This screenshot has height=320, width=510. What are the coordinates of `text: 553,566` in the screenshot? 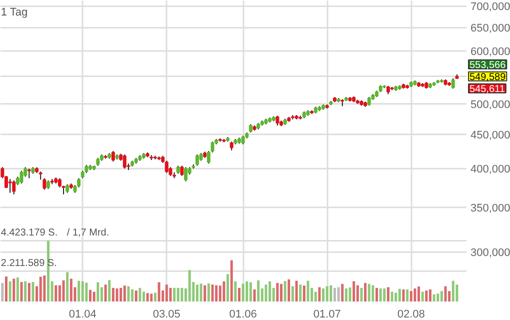 It's located at (488, 65).